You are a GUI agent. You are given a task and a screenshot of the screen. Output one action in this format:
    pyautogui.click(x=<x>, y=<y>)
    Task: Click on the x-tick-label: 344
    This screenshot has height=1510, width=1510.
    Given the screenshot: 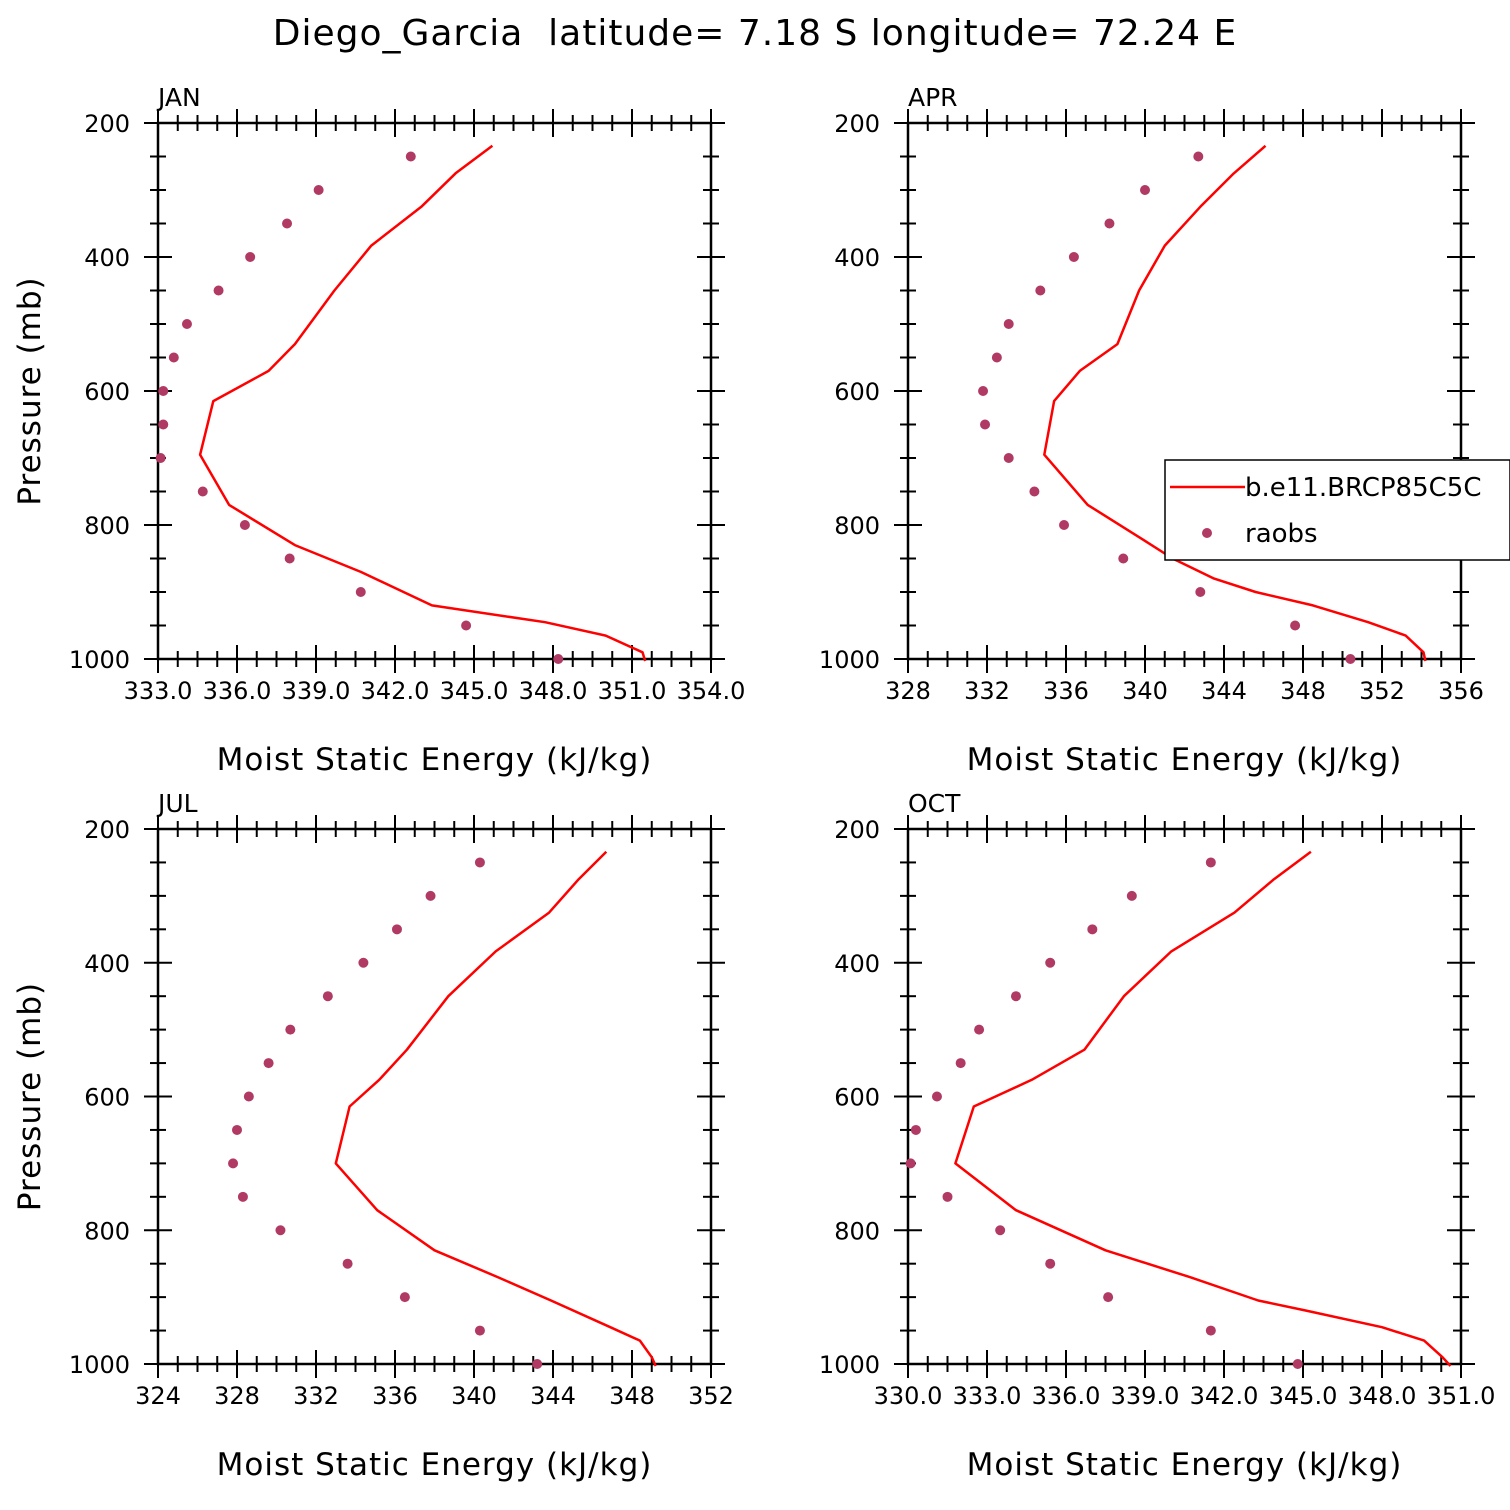 What is the action you would take?
    pyautogui.click(x=1224, y=691)
    